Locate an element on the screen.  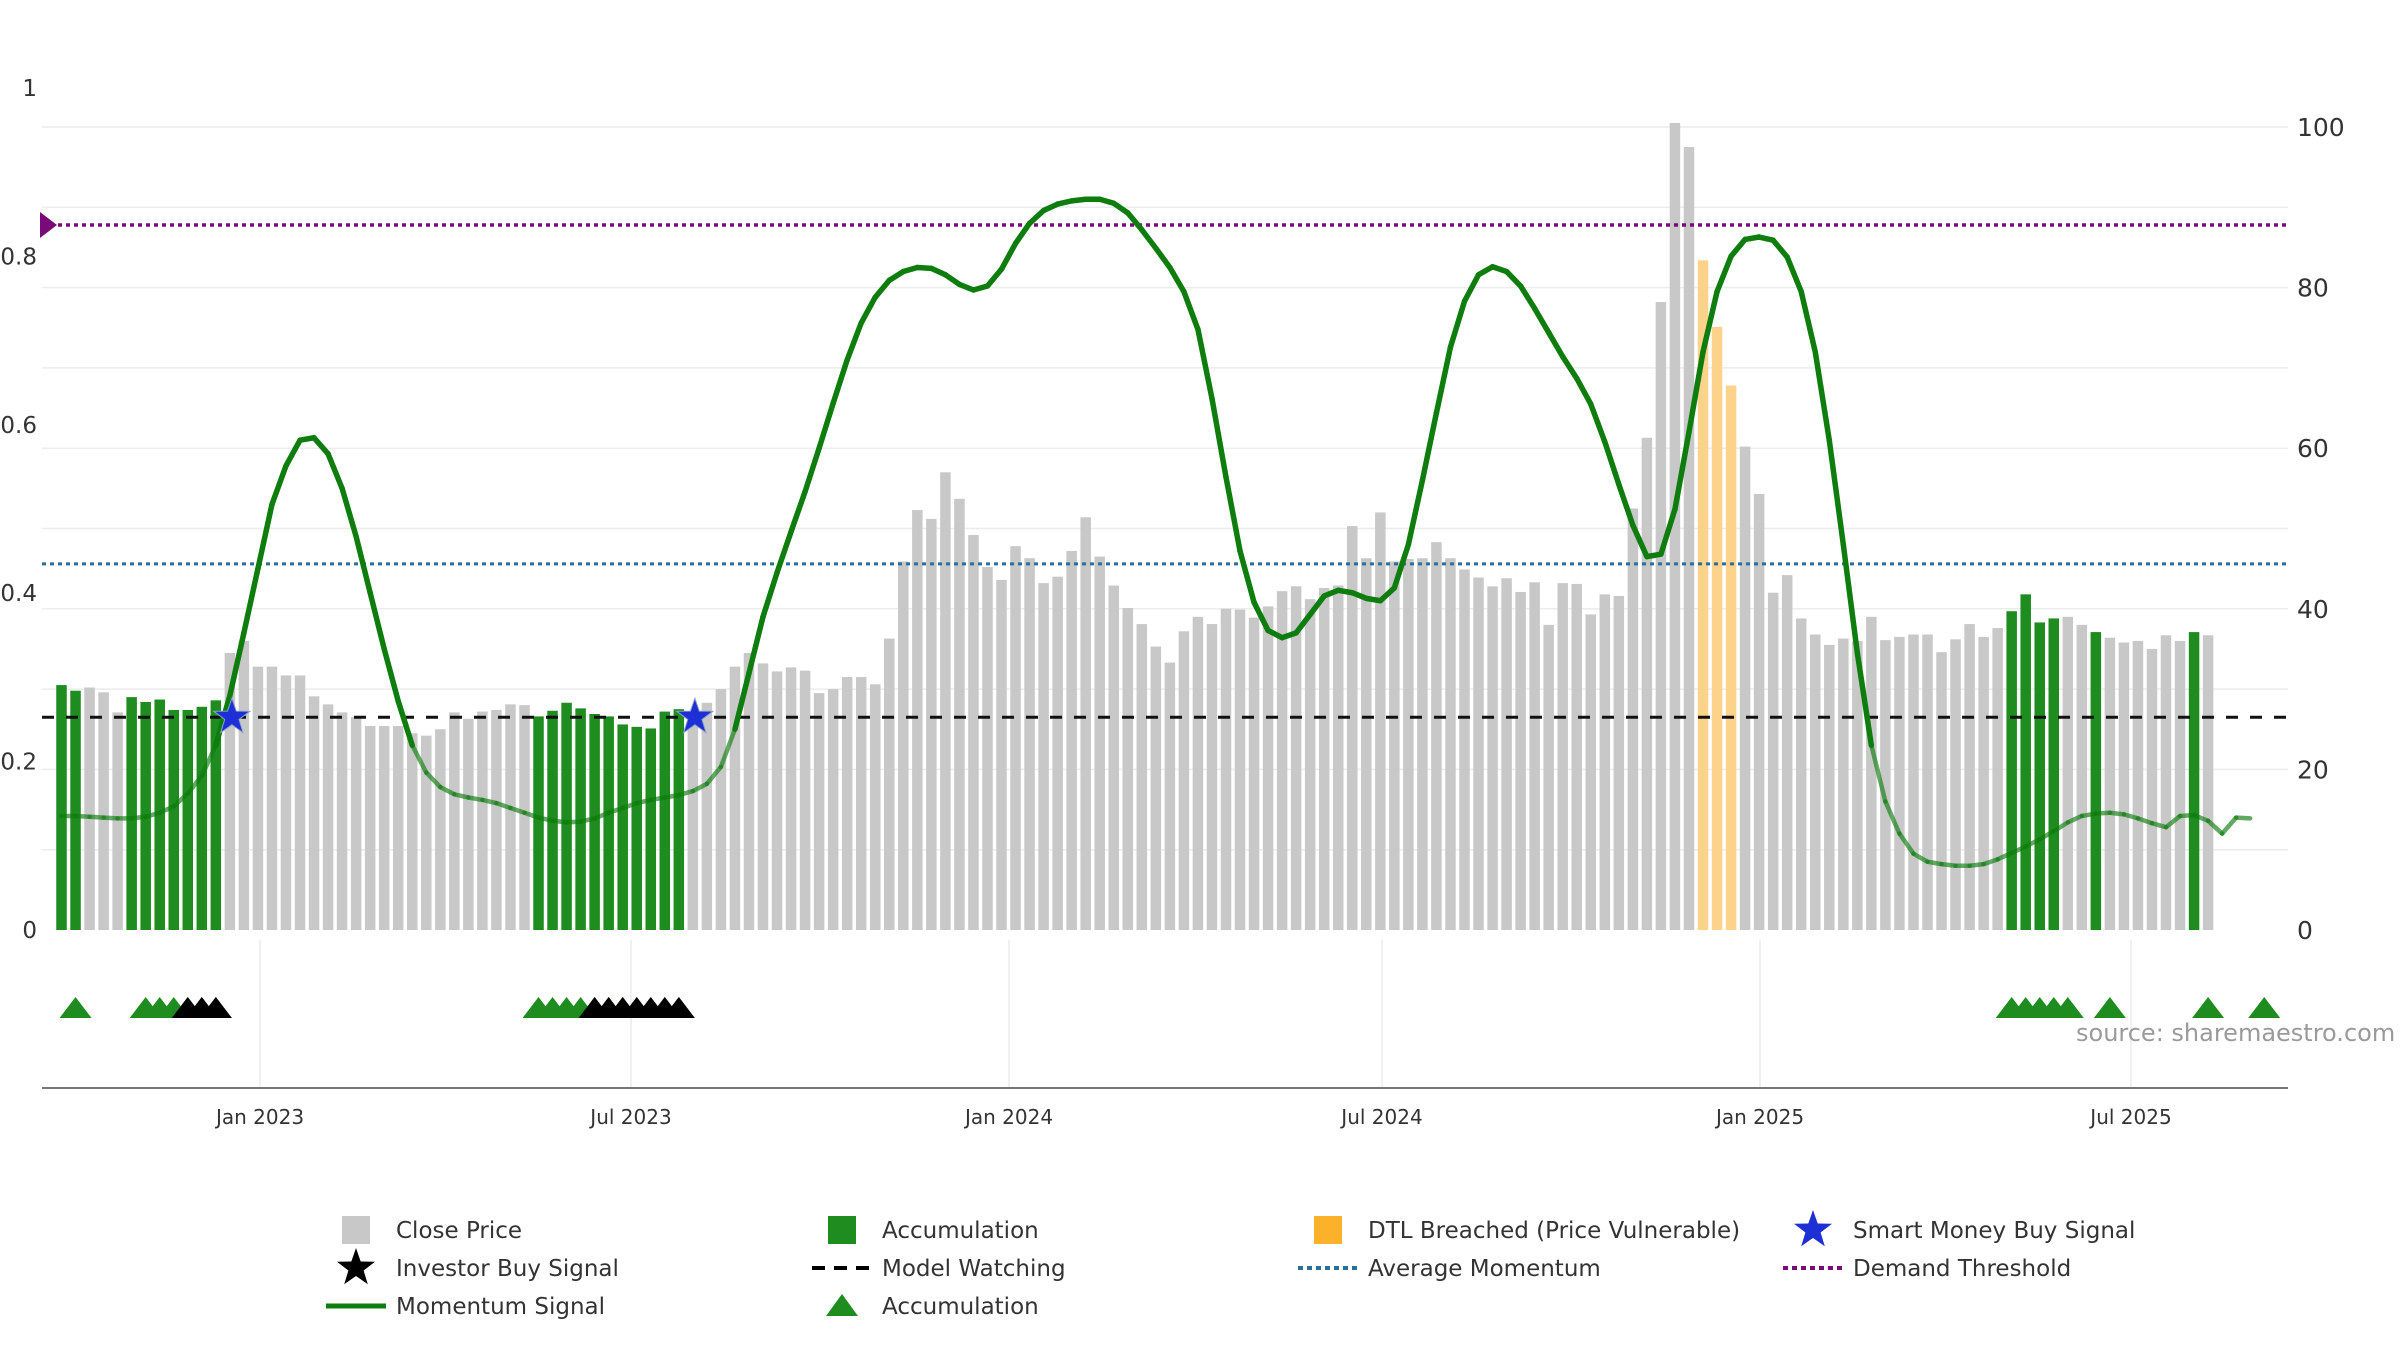
legend-close-price-swatch is located at coordinates (356, 1230).